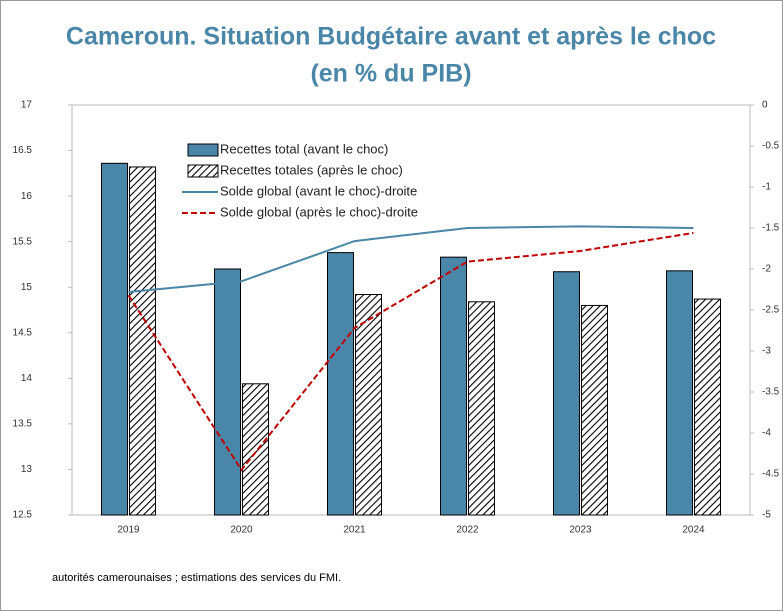 The height and width of the screenshot is (611, 783). Describe the element at coordinates (771, 228) in the screenshot. I see `y2-tick-label: -1.5` at that location.